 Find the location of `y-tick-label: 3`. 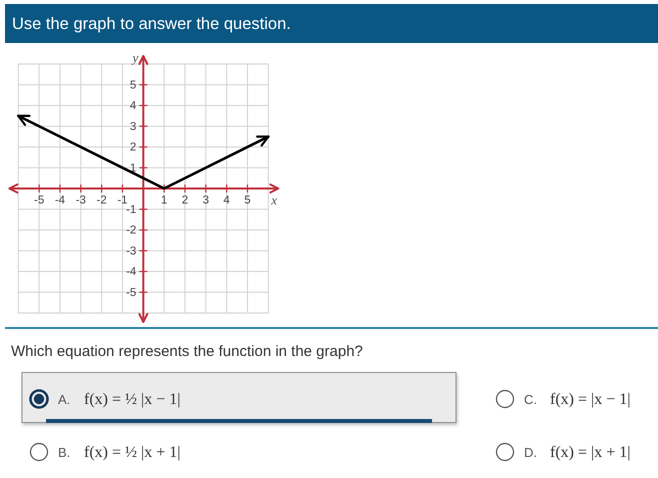

y-tick-label: 3 is located at coordinates (133, 126).